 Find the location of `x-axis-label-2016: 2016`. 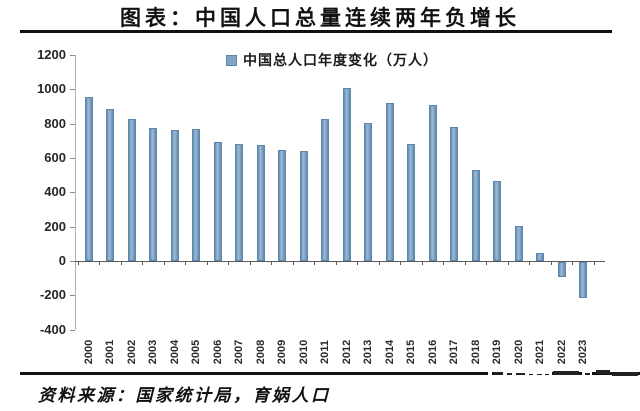

x-axis-label-2016: 2016 is located at coordinates (433, 352).